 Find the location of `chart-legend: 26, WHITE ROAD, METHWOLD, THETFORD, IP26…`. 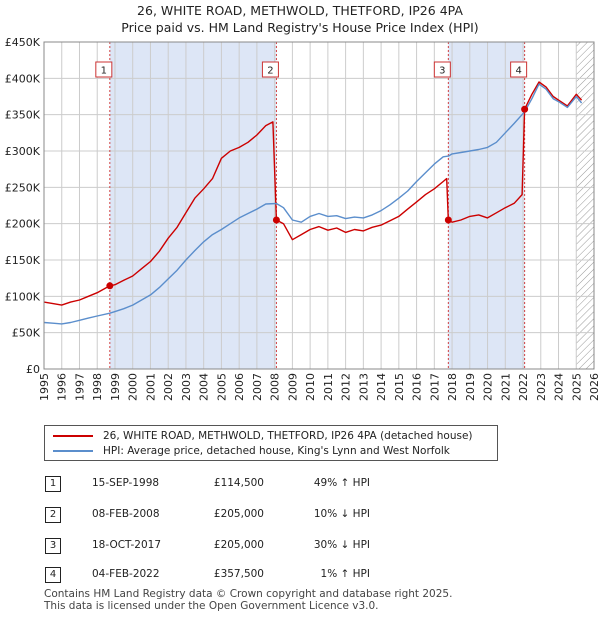

chart-legend: 26, WHITE ROAD, METHWOLD, THETFORD, IP26… is located at coordinates (271, 443).